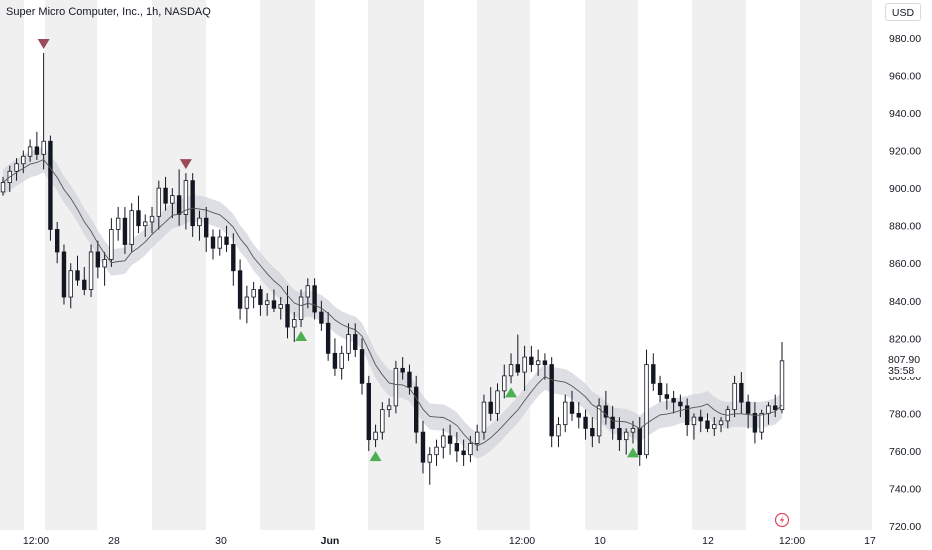 The image size is (932, 550). Describe the element at coordinates (904, 360) in the screenshot. I see `current-price-value: 807.90` at that location.